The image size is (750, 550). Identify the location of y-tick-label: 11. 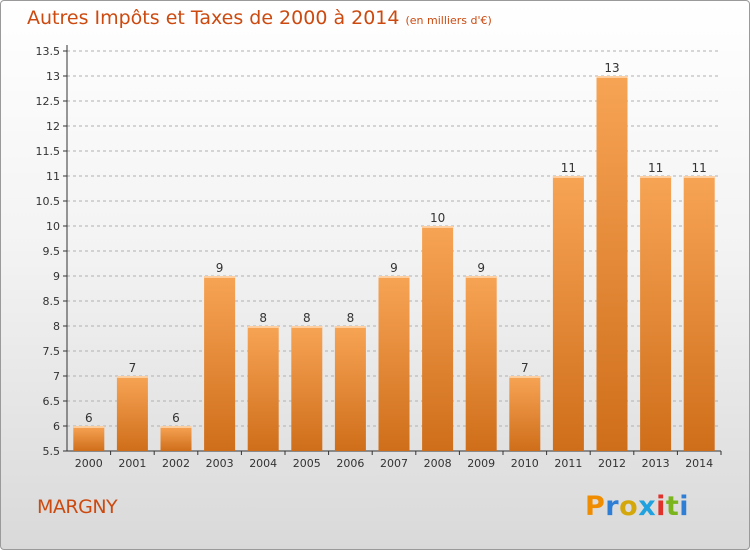
(53, 176).